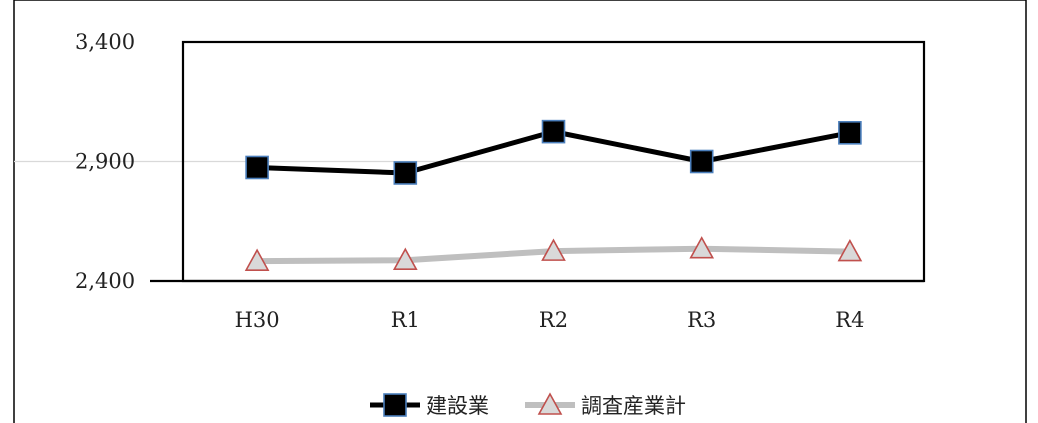  What do you see at coordinates (701, 320) in the screenshot?
I see `x-tick-label: R3` at bounding box center [701, 320].